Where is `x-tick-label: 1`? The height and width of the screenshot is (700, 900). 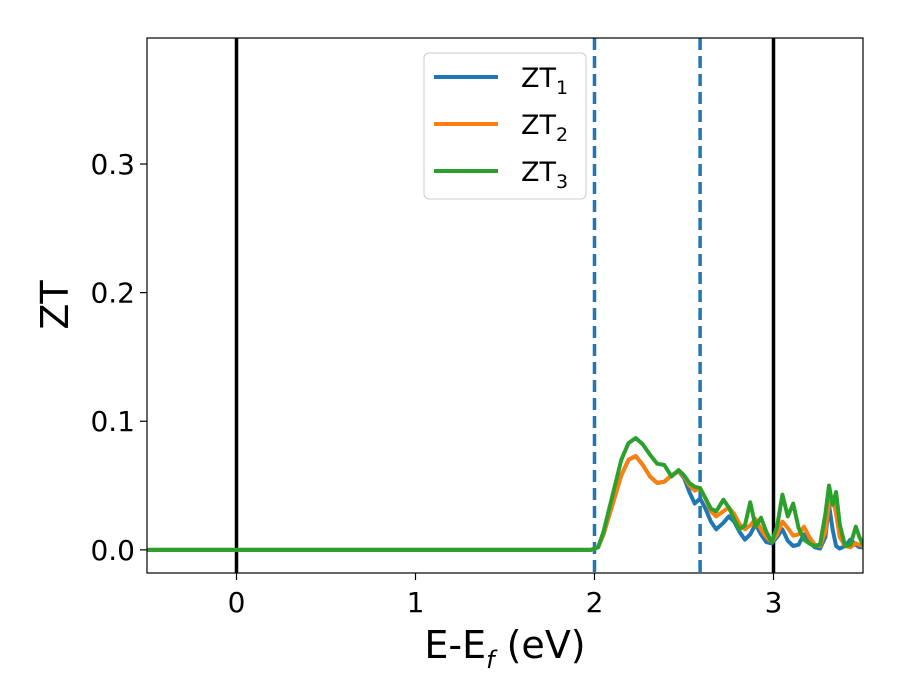
x-tick-label: 1 is located at coordinates (416, 602).